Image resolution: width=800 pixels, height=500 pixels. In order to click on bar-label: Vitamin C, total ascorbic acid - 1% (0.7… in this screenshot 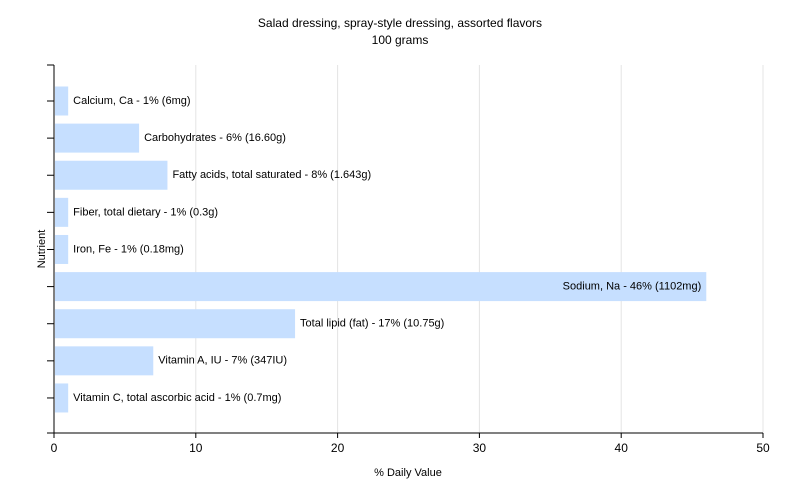, I will do `click(177, 398)`.